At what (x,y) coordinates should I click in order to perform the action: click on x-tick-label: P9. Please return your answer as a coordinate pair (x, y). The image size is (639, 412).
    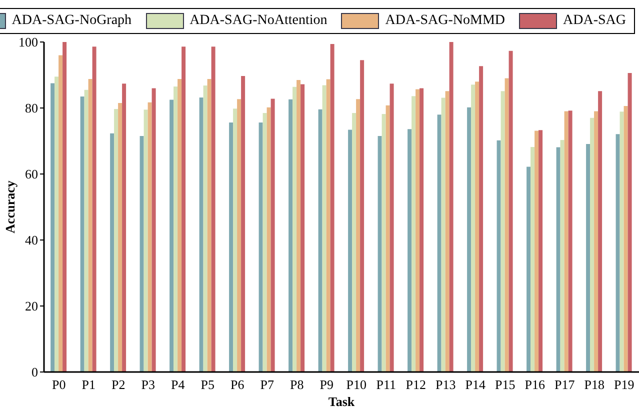
    Looking at the image, I should click on (327, 384).